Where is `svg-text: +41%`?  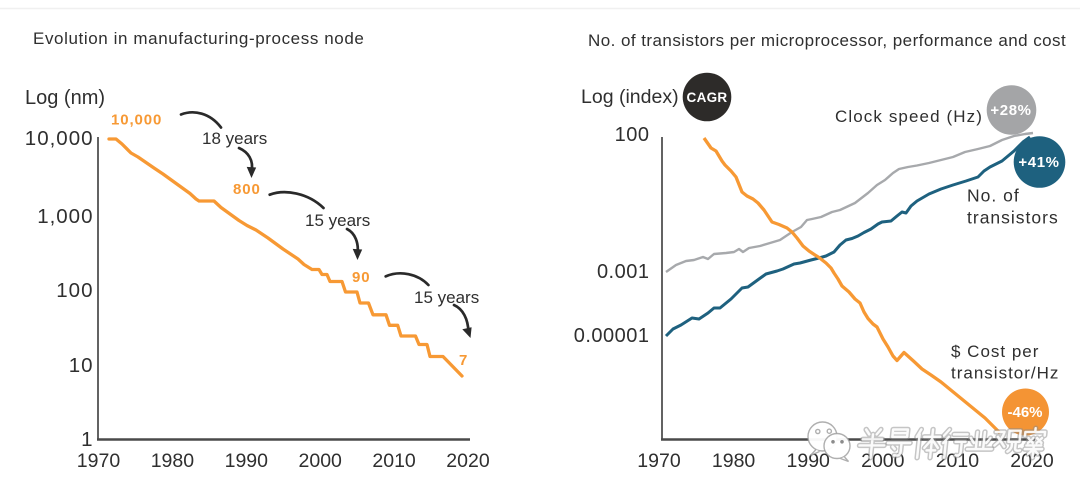
svg-text: +41% is located at coordinates (1038, 162).